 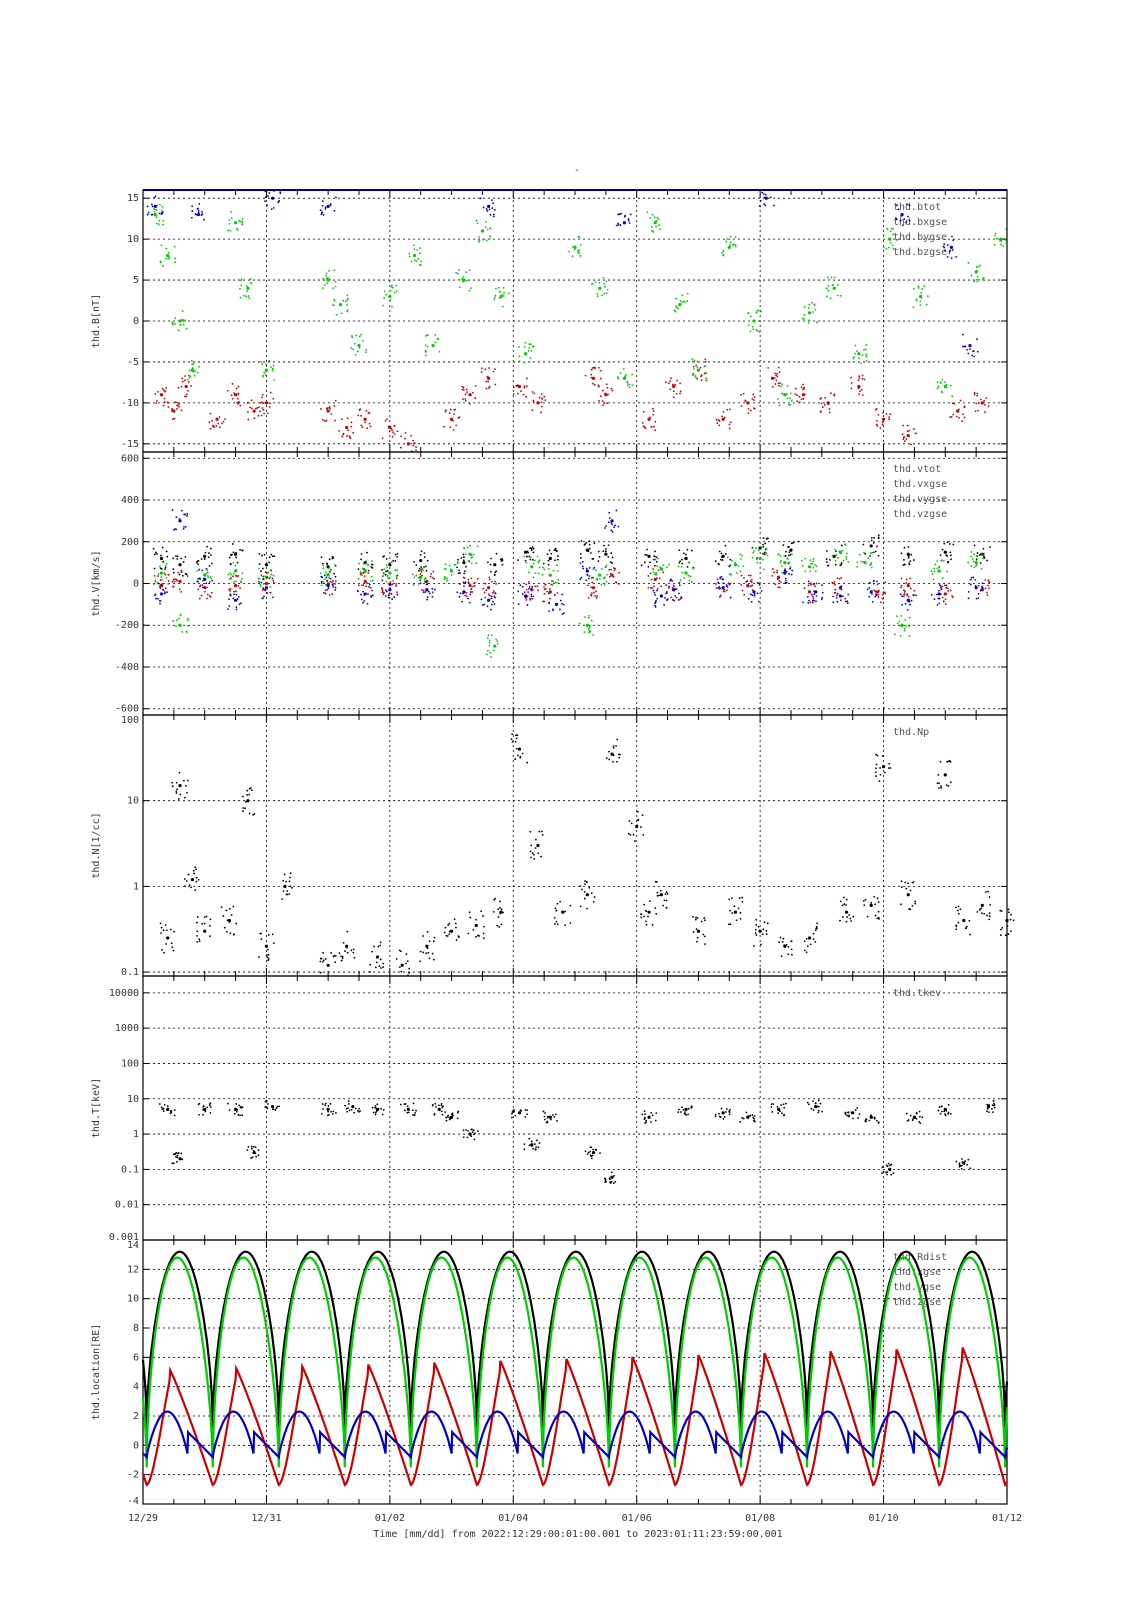 What do you see at coordinates (577, 170) in the screenshot?
I see `figure-title-mark: -` at bounding box center [577, 170].